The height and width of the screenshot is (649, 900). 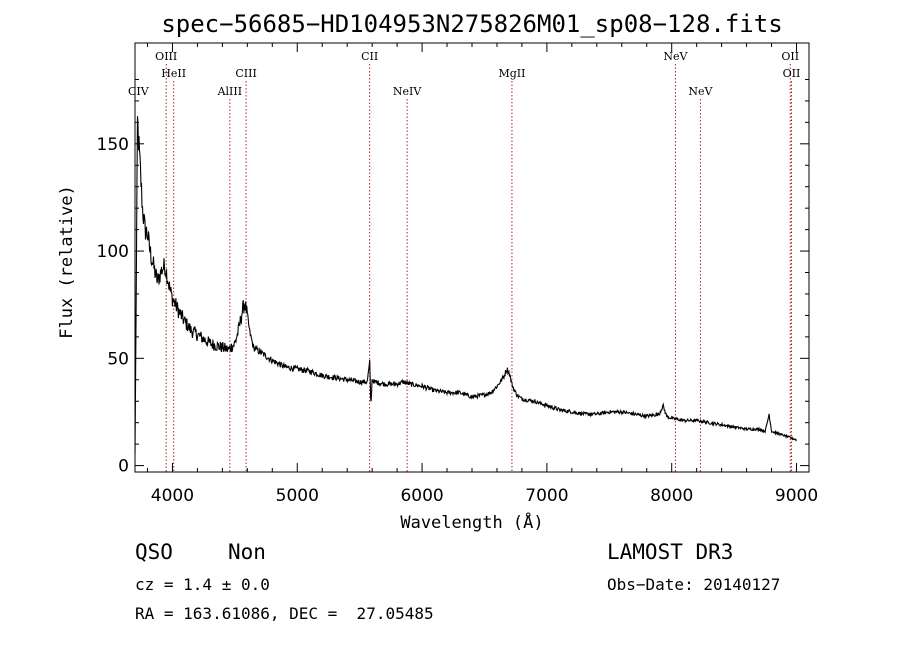 What do you see at coordinates (154, 552) in the screenshot?
I see `class-label: QSO` at bounding box center [154, 552].